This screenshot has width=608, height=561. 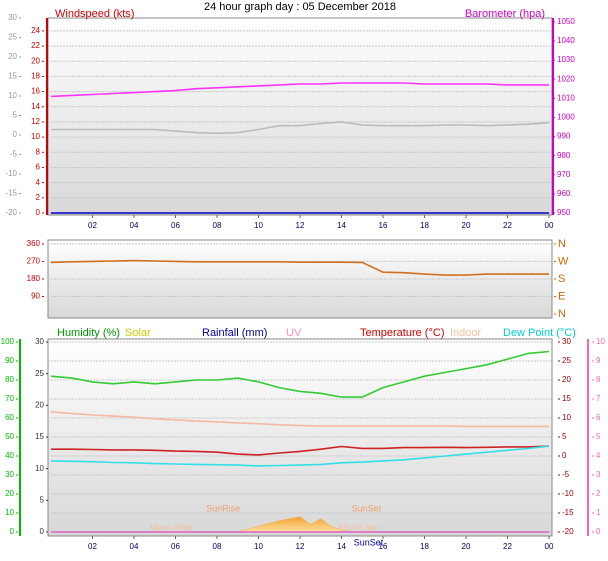 I want to click on y-tick-label: 40, so click(x=9, y=455).